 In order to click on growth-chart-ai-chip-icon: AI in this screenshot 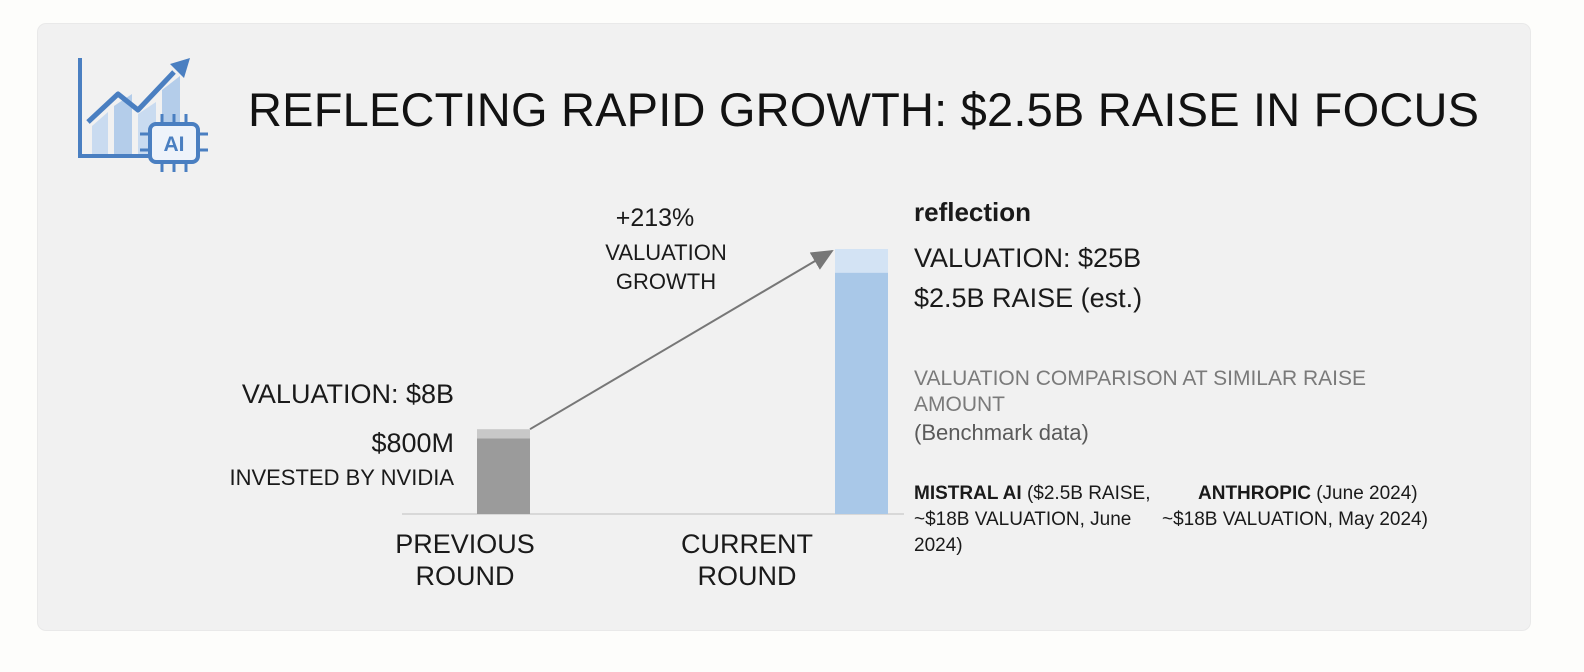, I will do `click(143, 115)`.